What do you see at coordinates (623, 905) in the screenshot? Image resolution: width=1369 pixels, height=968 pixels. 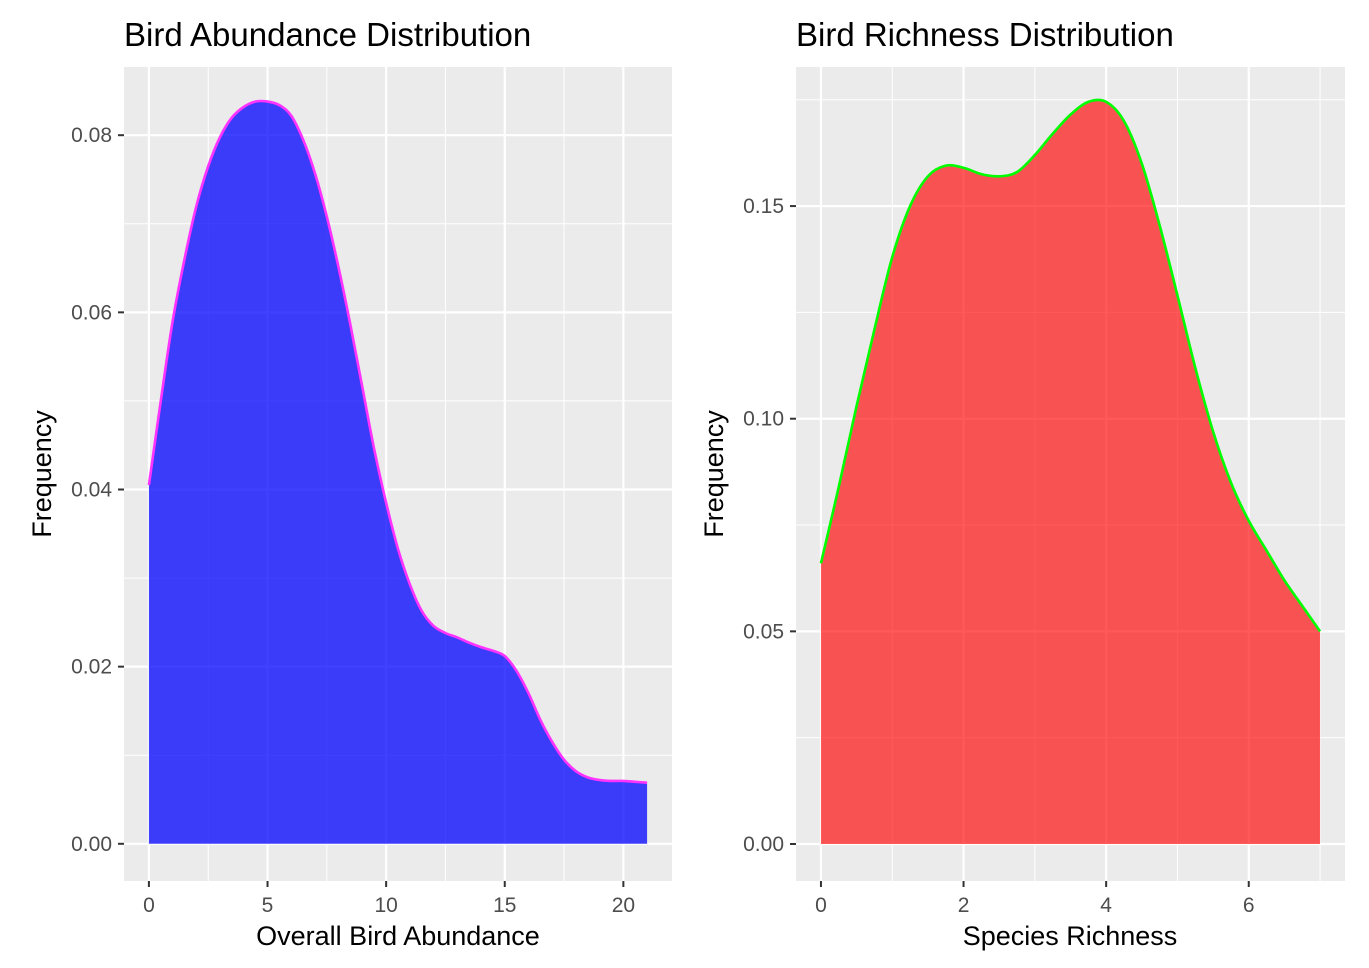 I see `x-tick-label: 20` at bounding box center [623, 905].